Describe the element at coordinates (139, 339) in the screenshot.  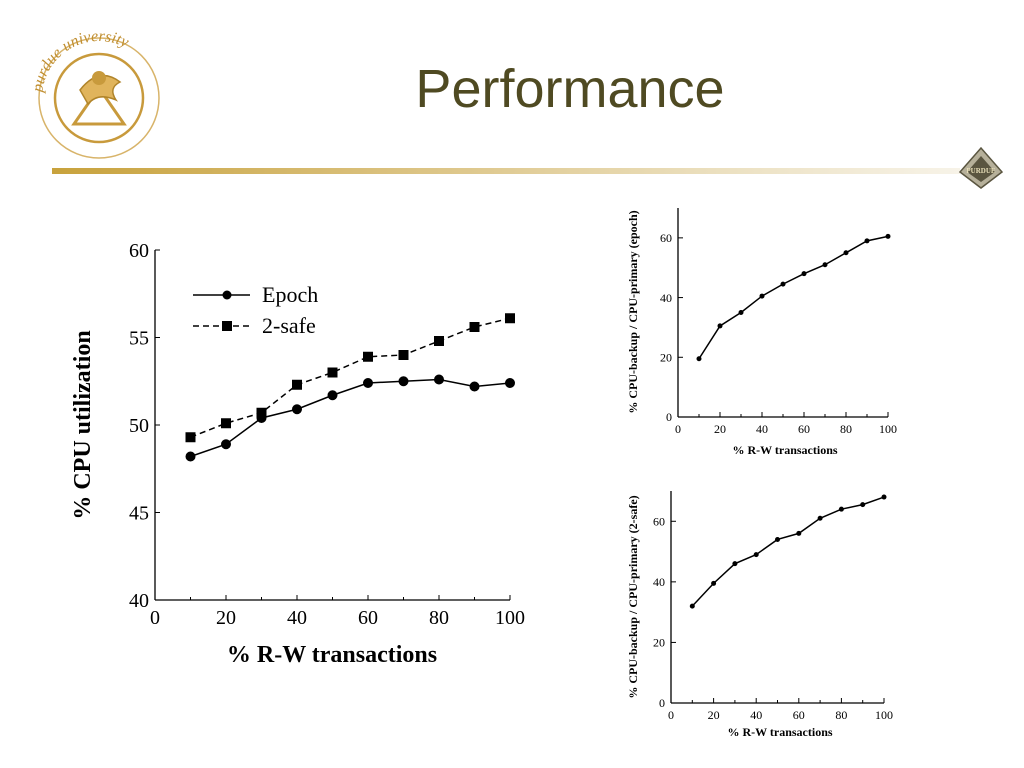
I see `y-tick-label: 55` at that location.